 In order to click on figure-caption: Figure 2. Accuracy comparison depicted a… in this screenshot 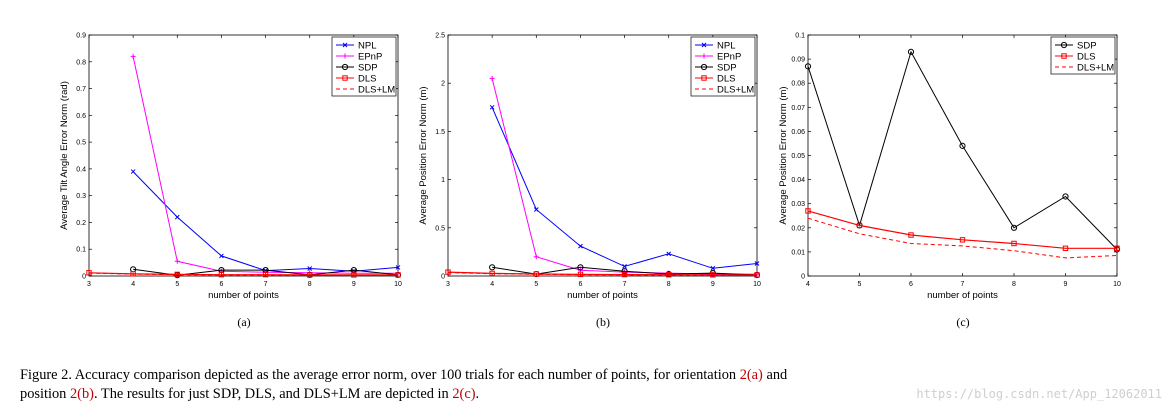, I will do `click(595, 385)`.